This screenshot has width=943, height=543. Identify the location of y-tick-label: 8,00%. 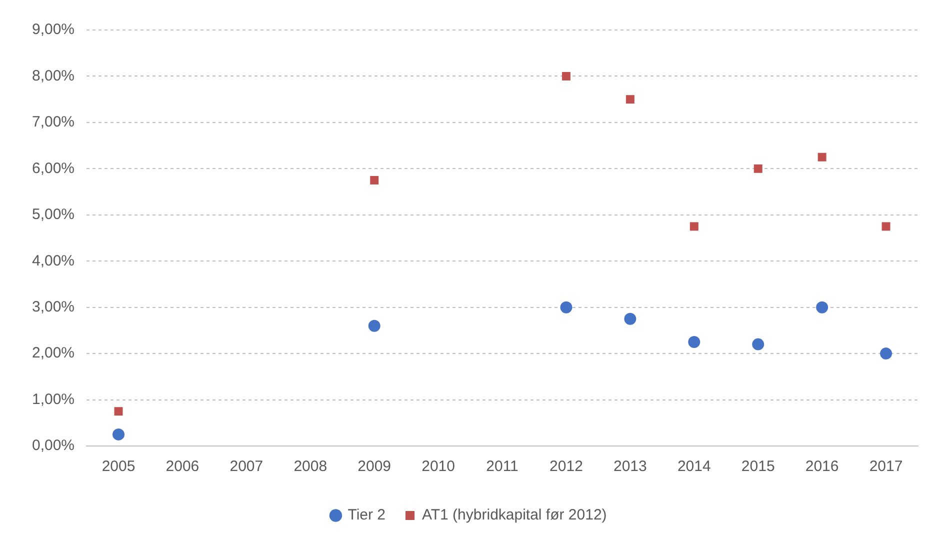
(53, 75).